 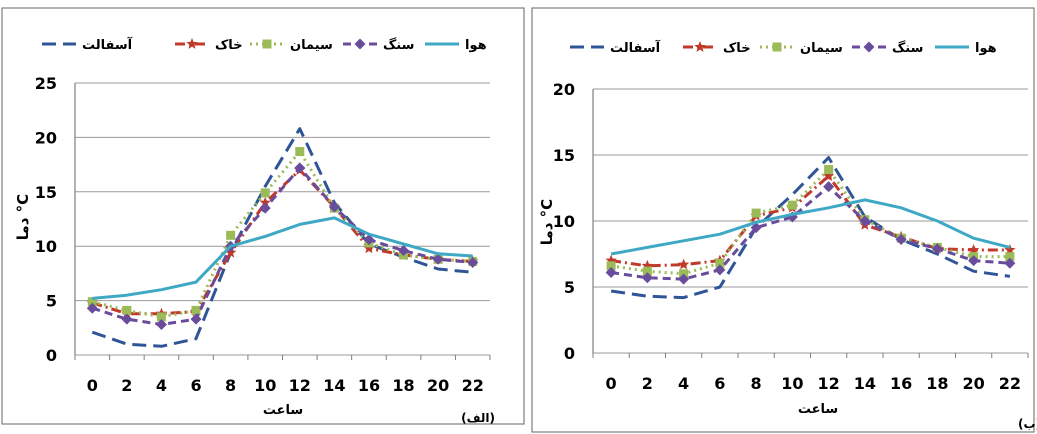 I want to click on x-axis-label: ساعت, so click(x=283, y=410).